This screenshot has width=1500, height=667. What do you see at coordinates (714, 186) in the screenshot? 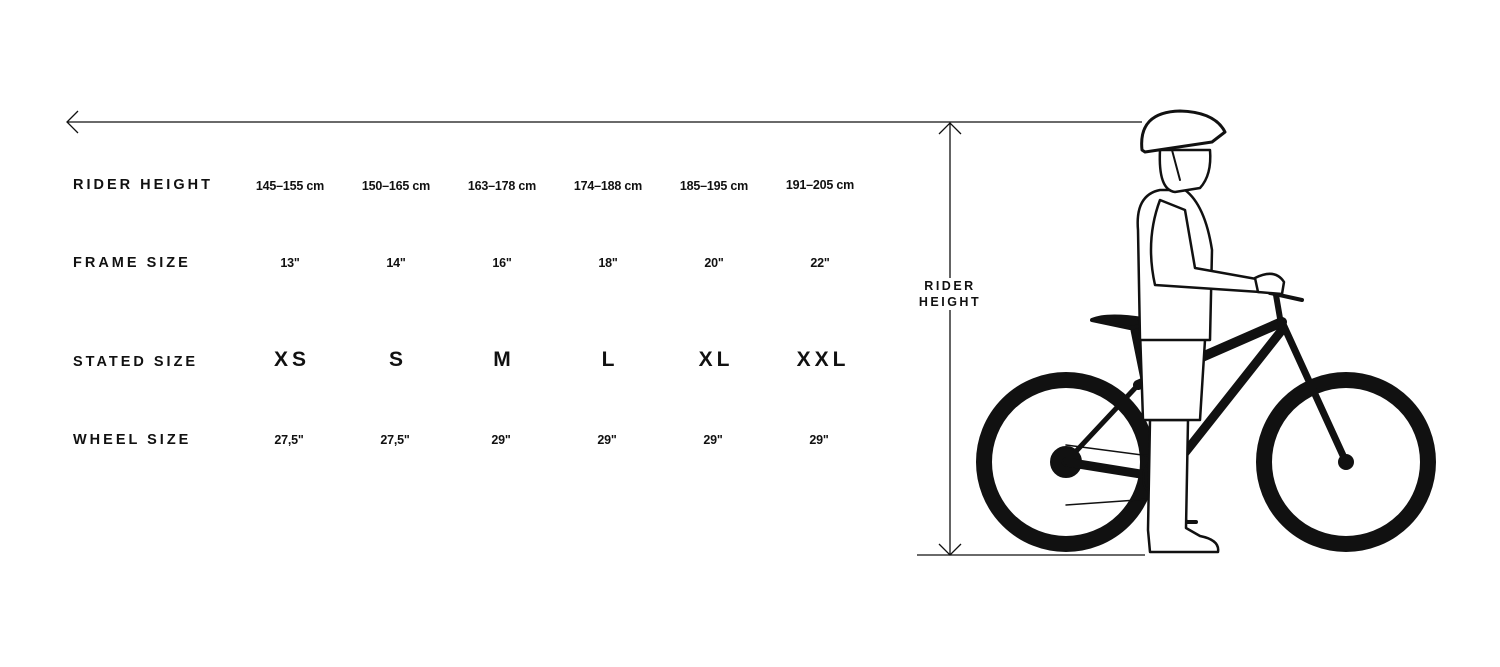
I see `rider-height-cell: 185–195 cm` at bounding box center [714, 186].